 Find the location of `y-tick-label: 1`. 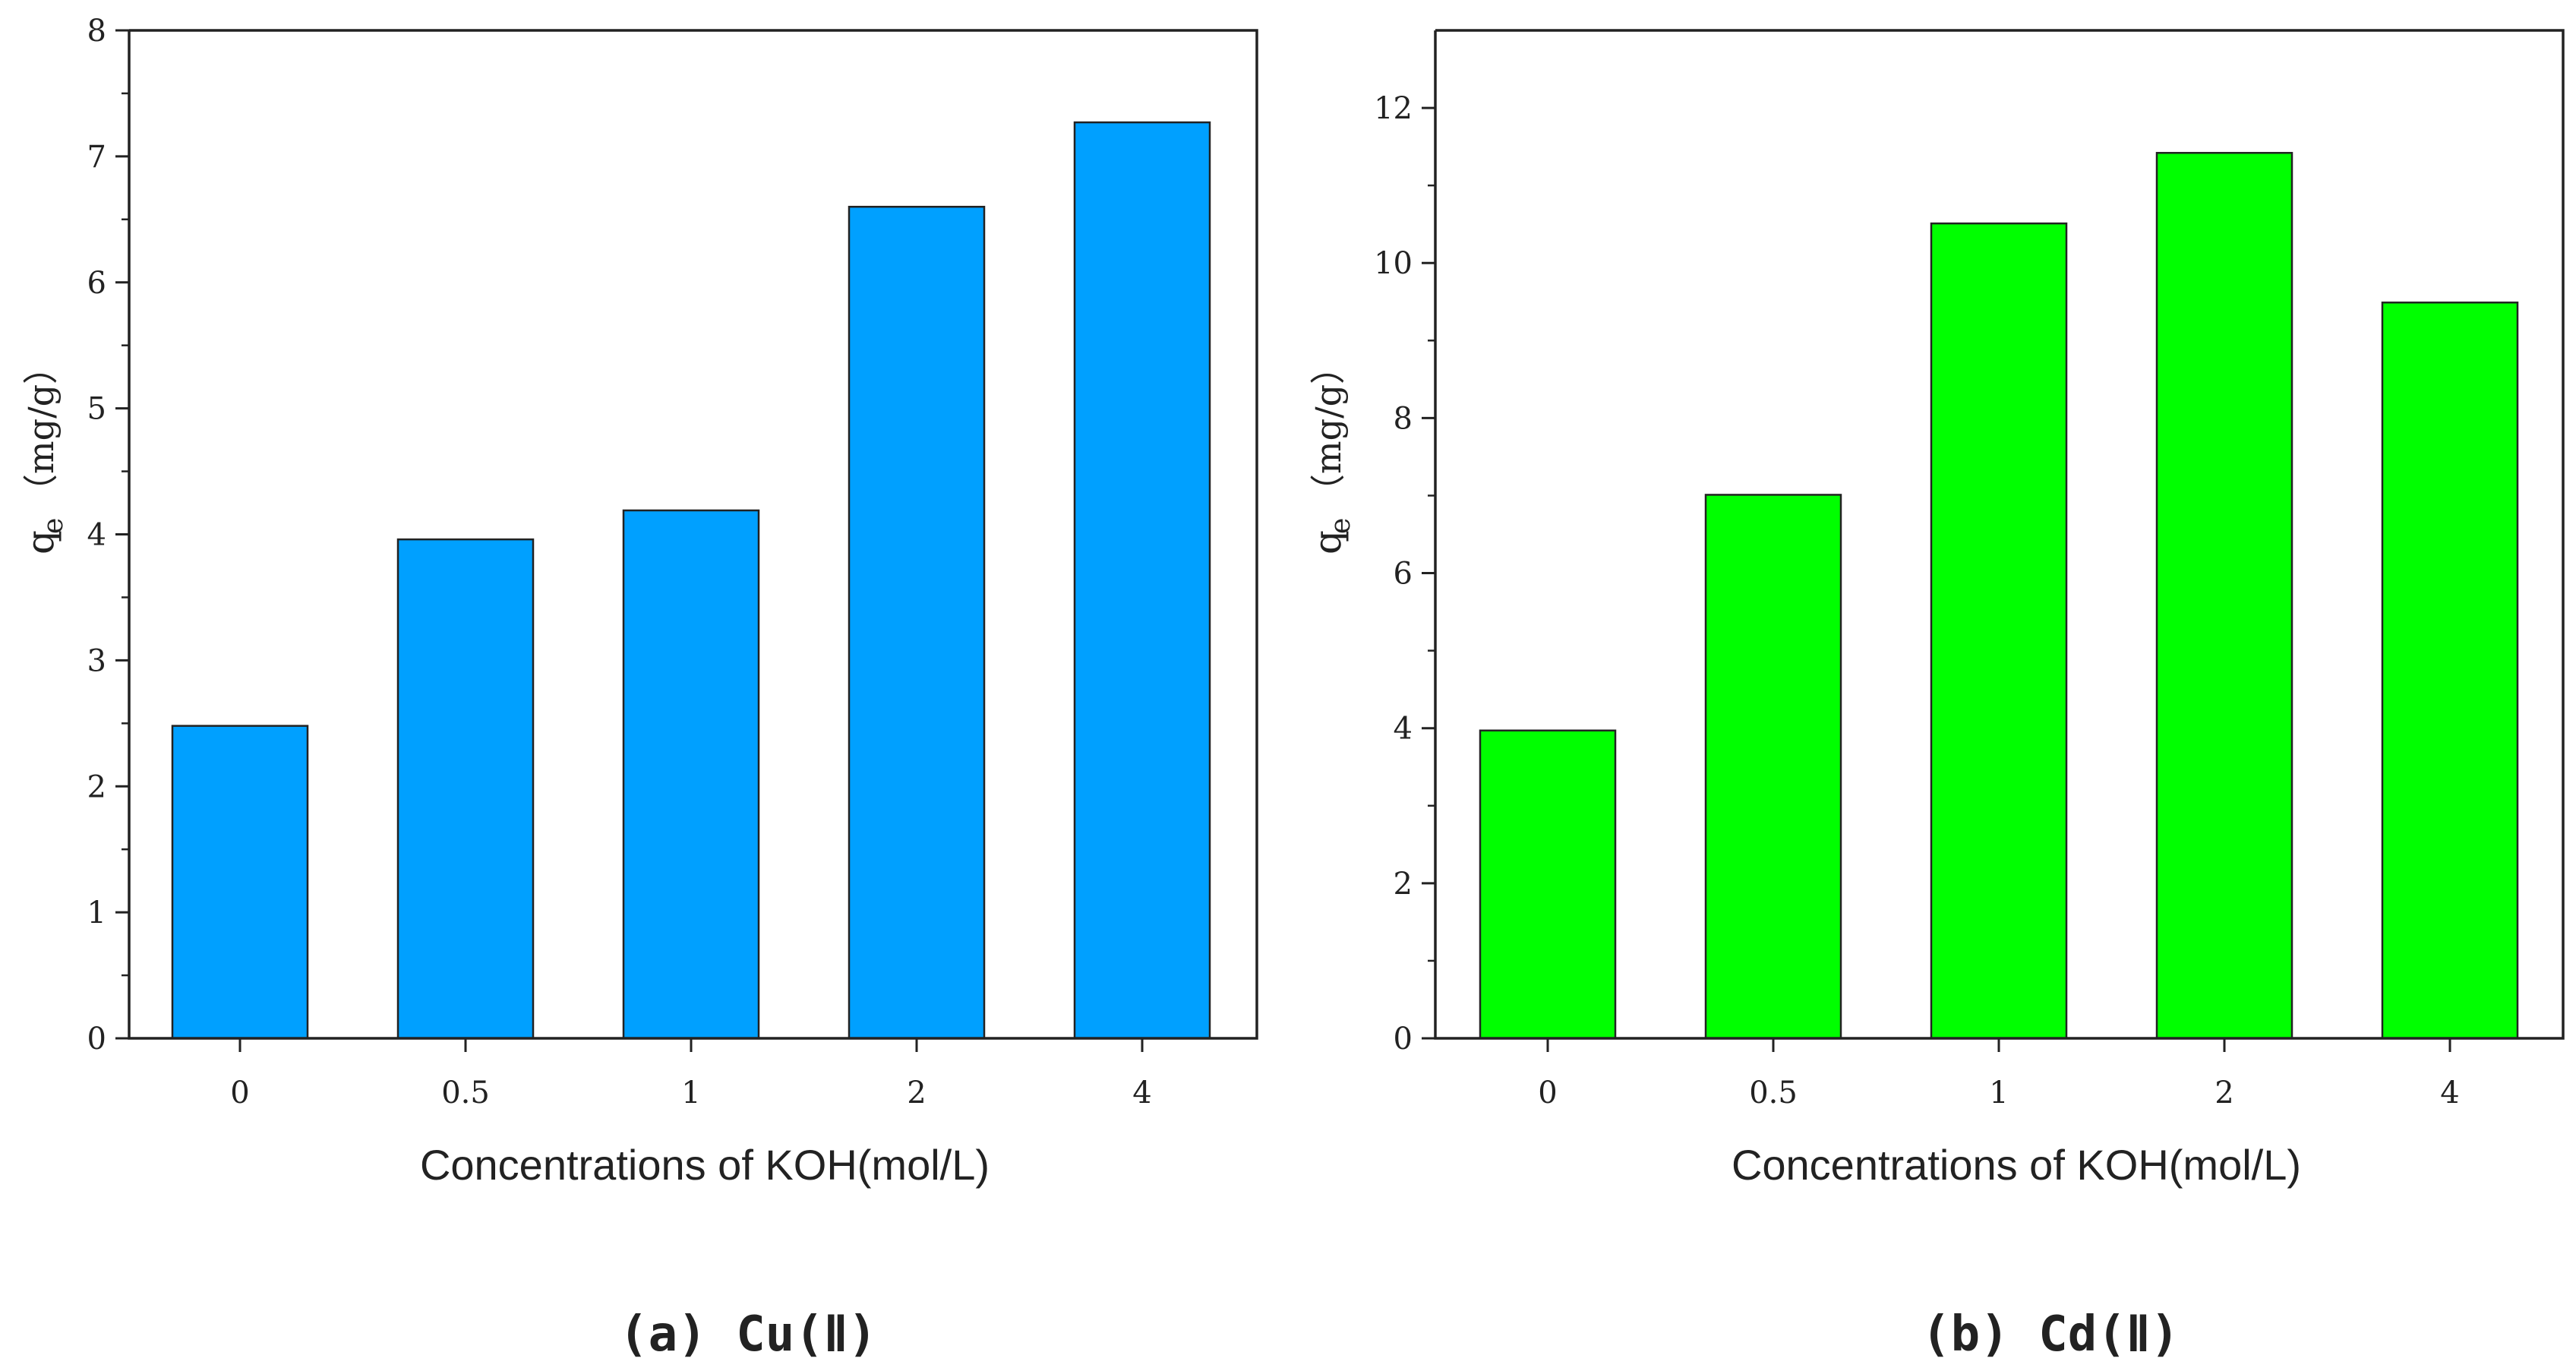

y-tick-label: 1 is located at coordinates (96, 913).